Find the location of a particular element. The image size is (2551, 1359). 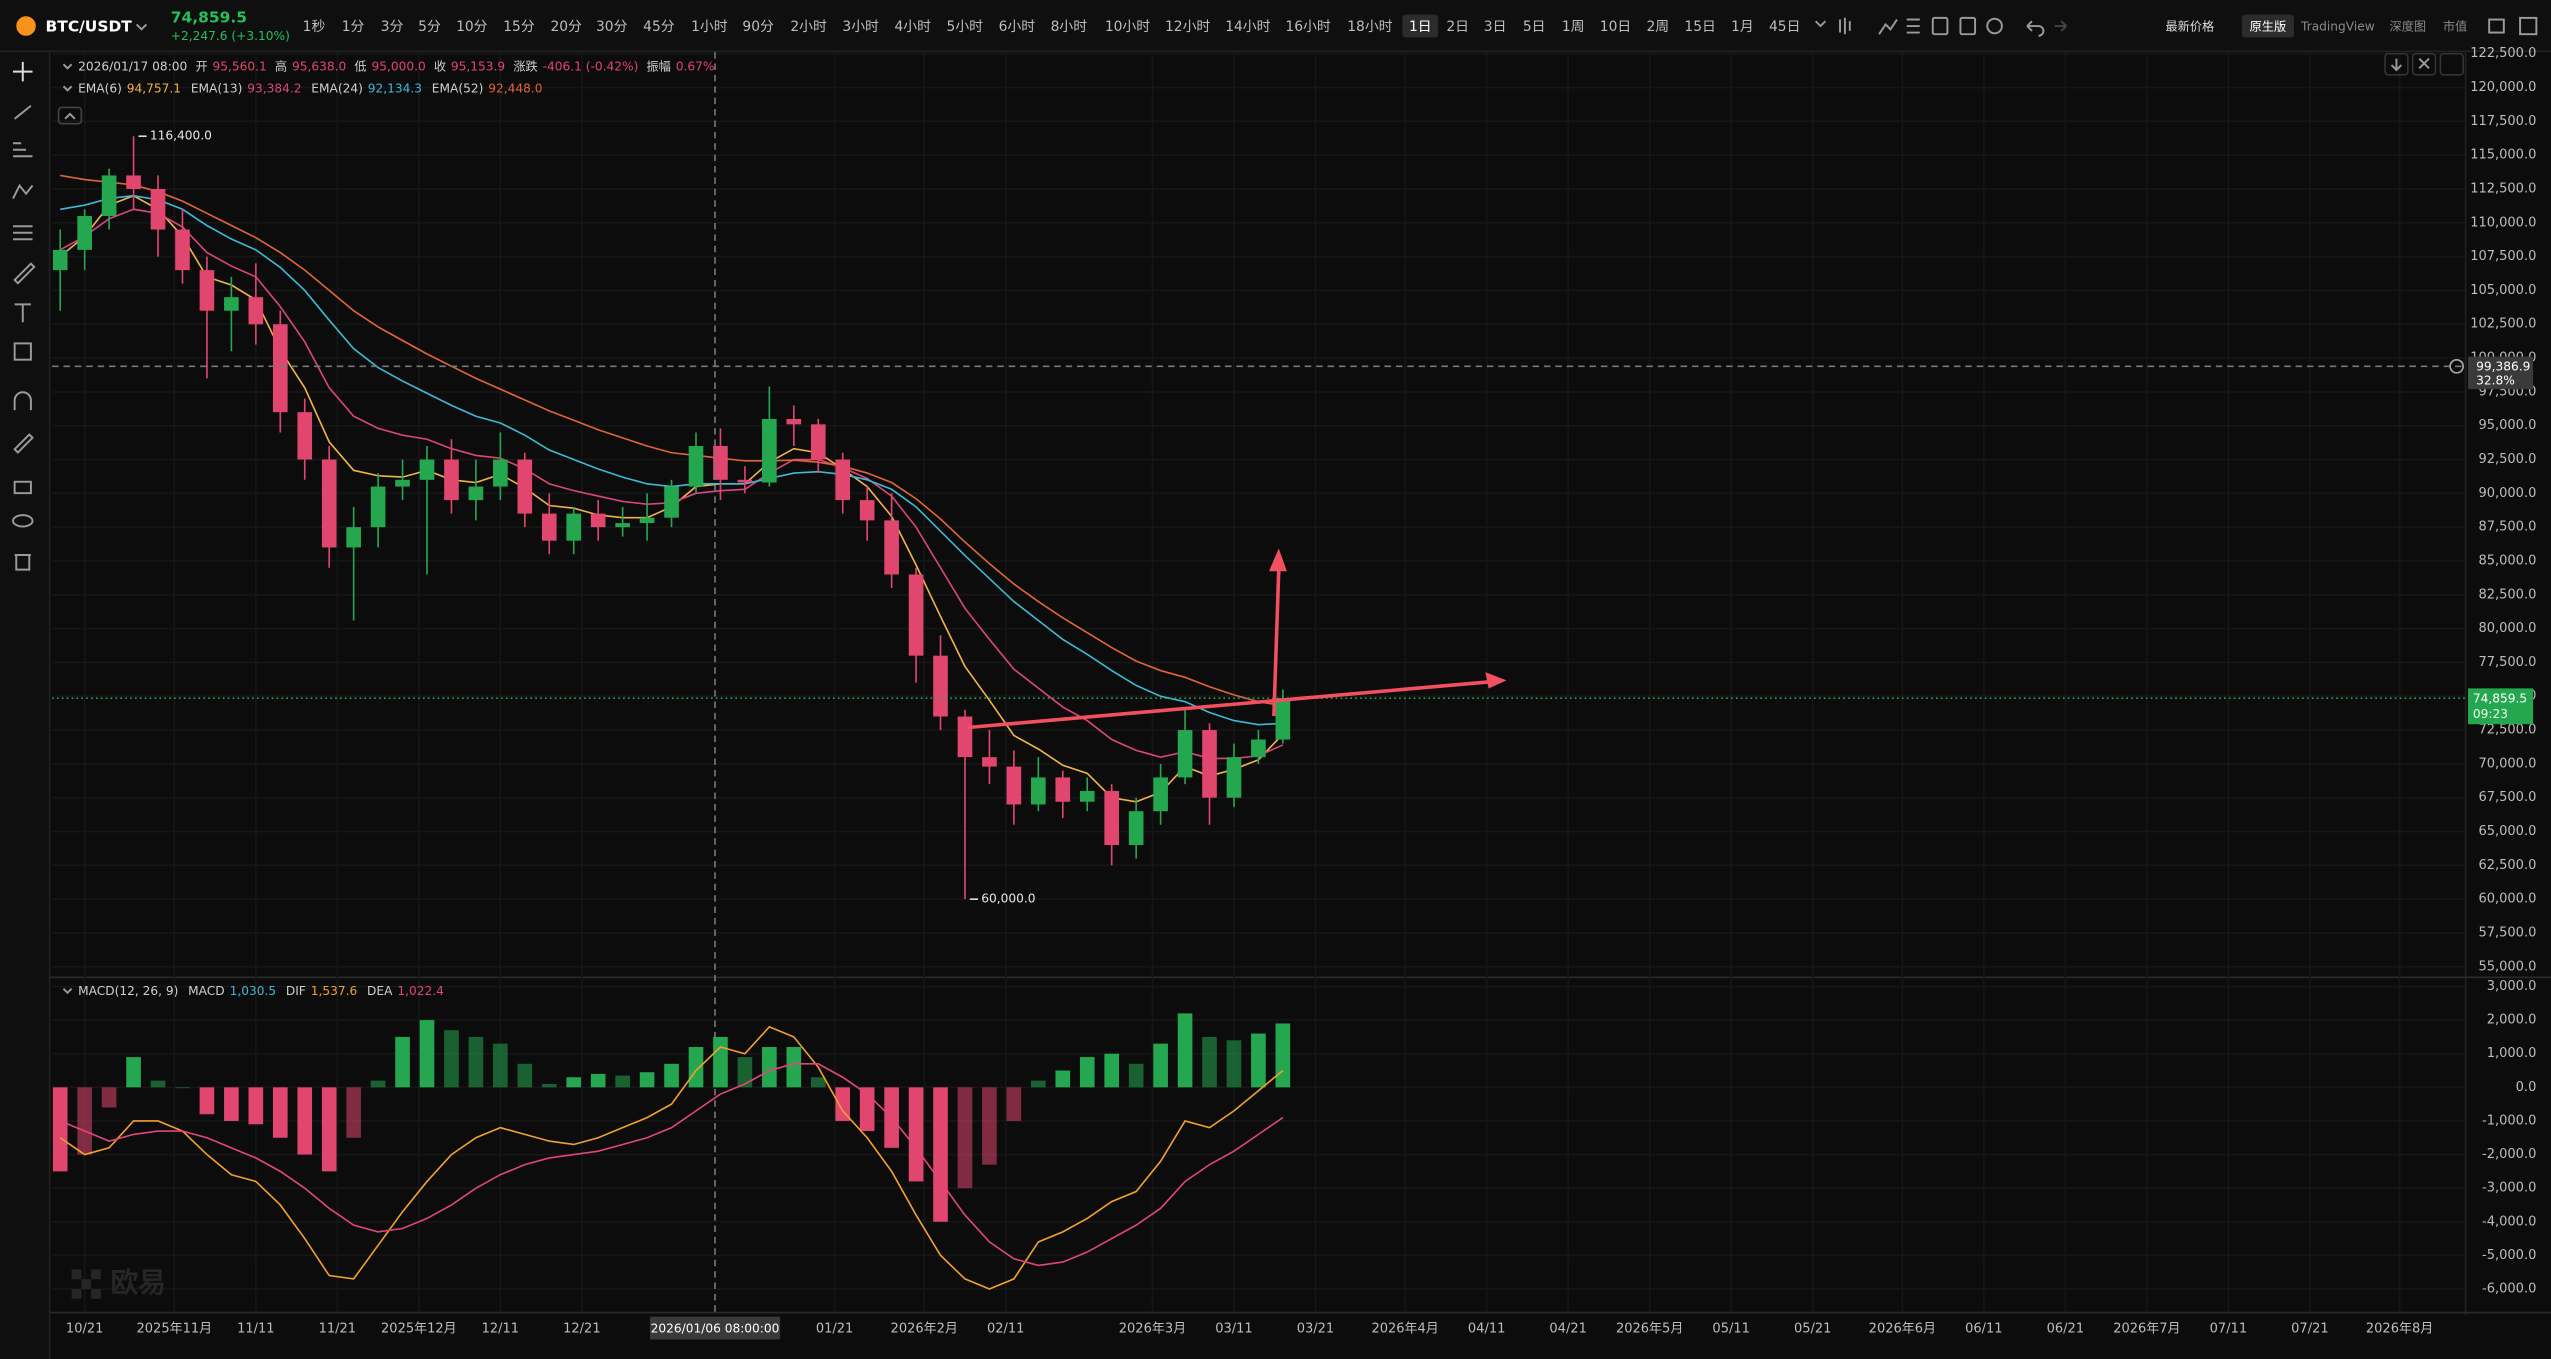

y-tick-label: 62,500.0 is located at coordinates (2507, 865).